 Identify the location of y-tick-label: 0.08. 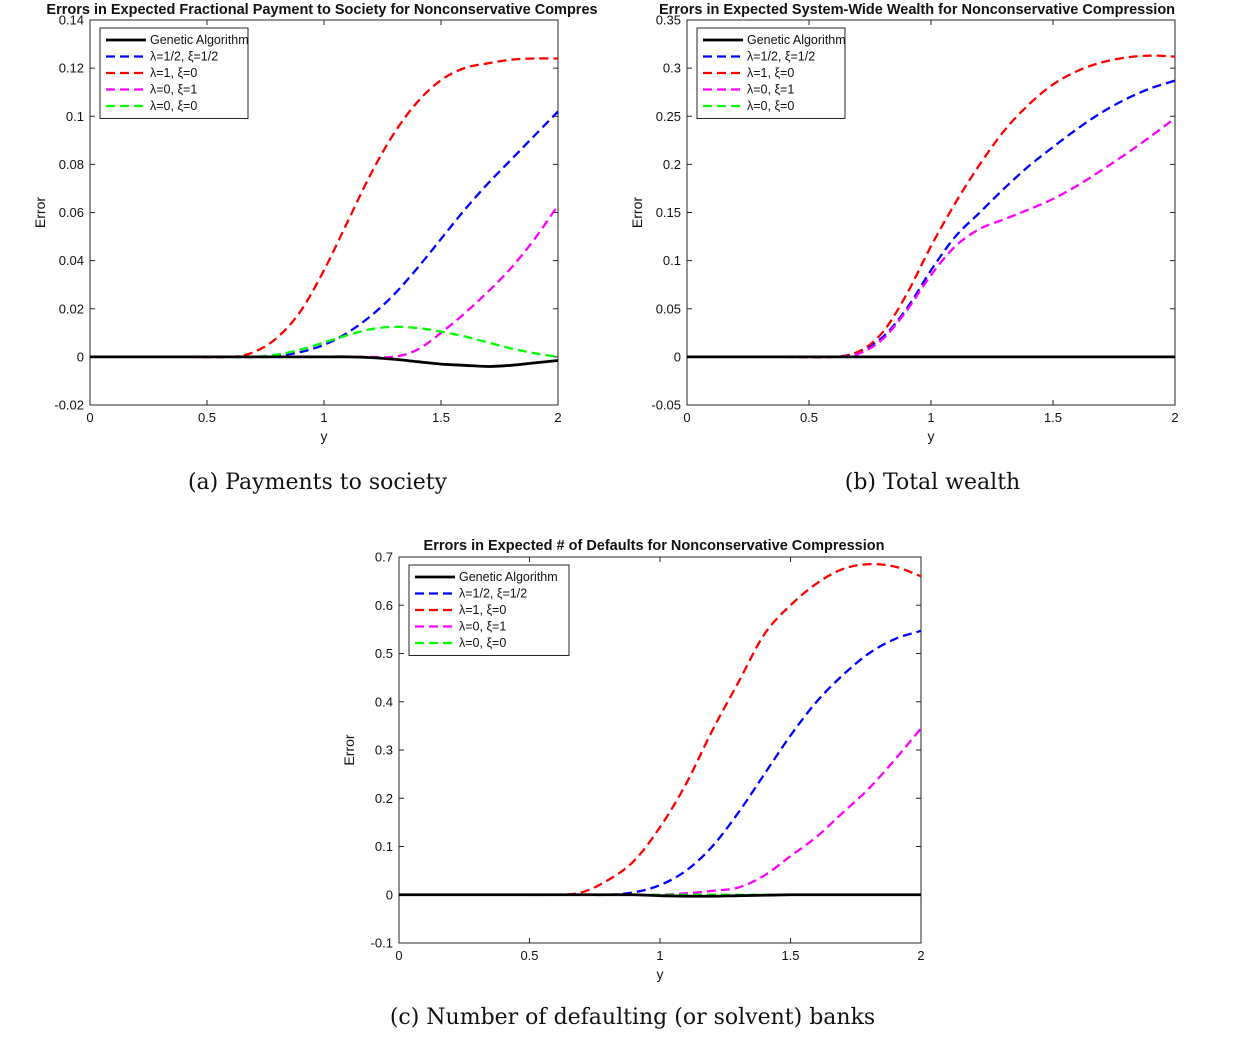
(71, 164).